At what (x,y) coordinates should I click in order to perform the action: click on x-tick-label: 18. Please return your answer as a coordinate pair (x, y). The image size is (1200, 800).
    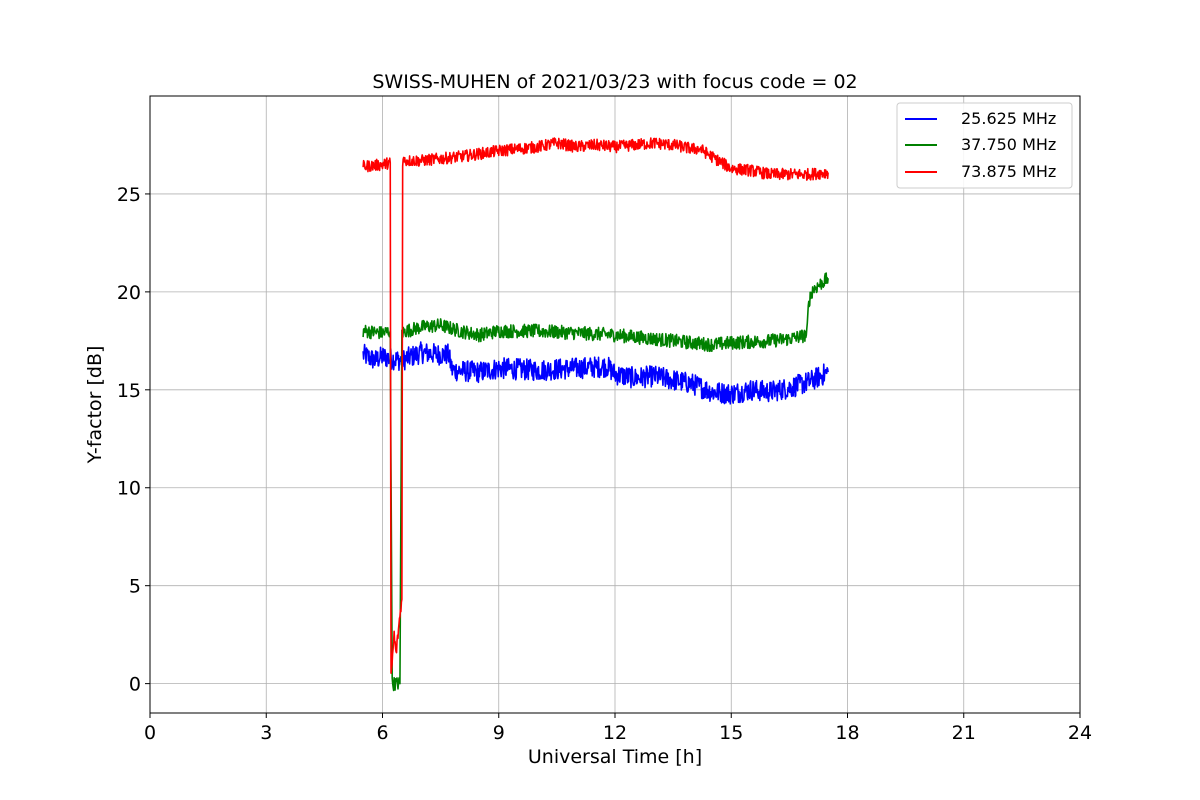
    Looking at the image, I should click on (847, 733).